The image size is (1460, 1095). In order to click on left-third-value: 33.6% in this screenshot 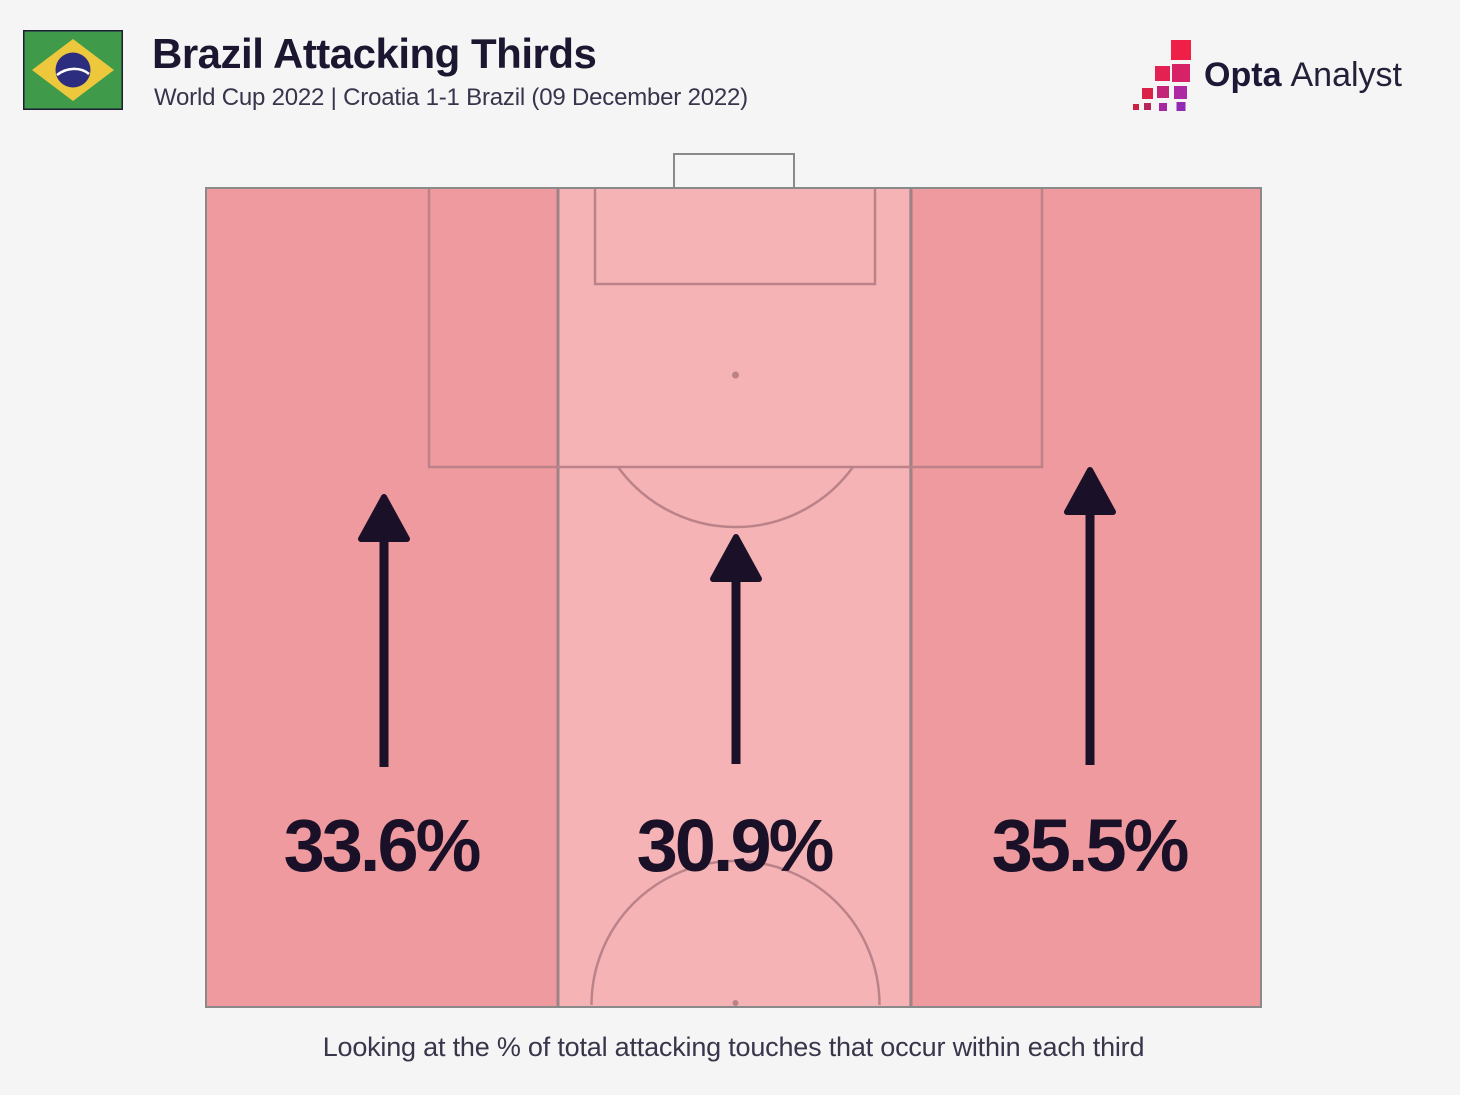, I will do `click(382, 845)`.